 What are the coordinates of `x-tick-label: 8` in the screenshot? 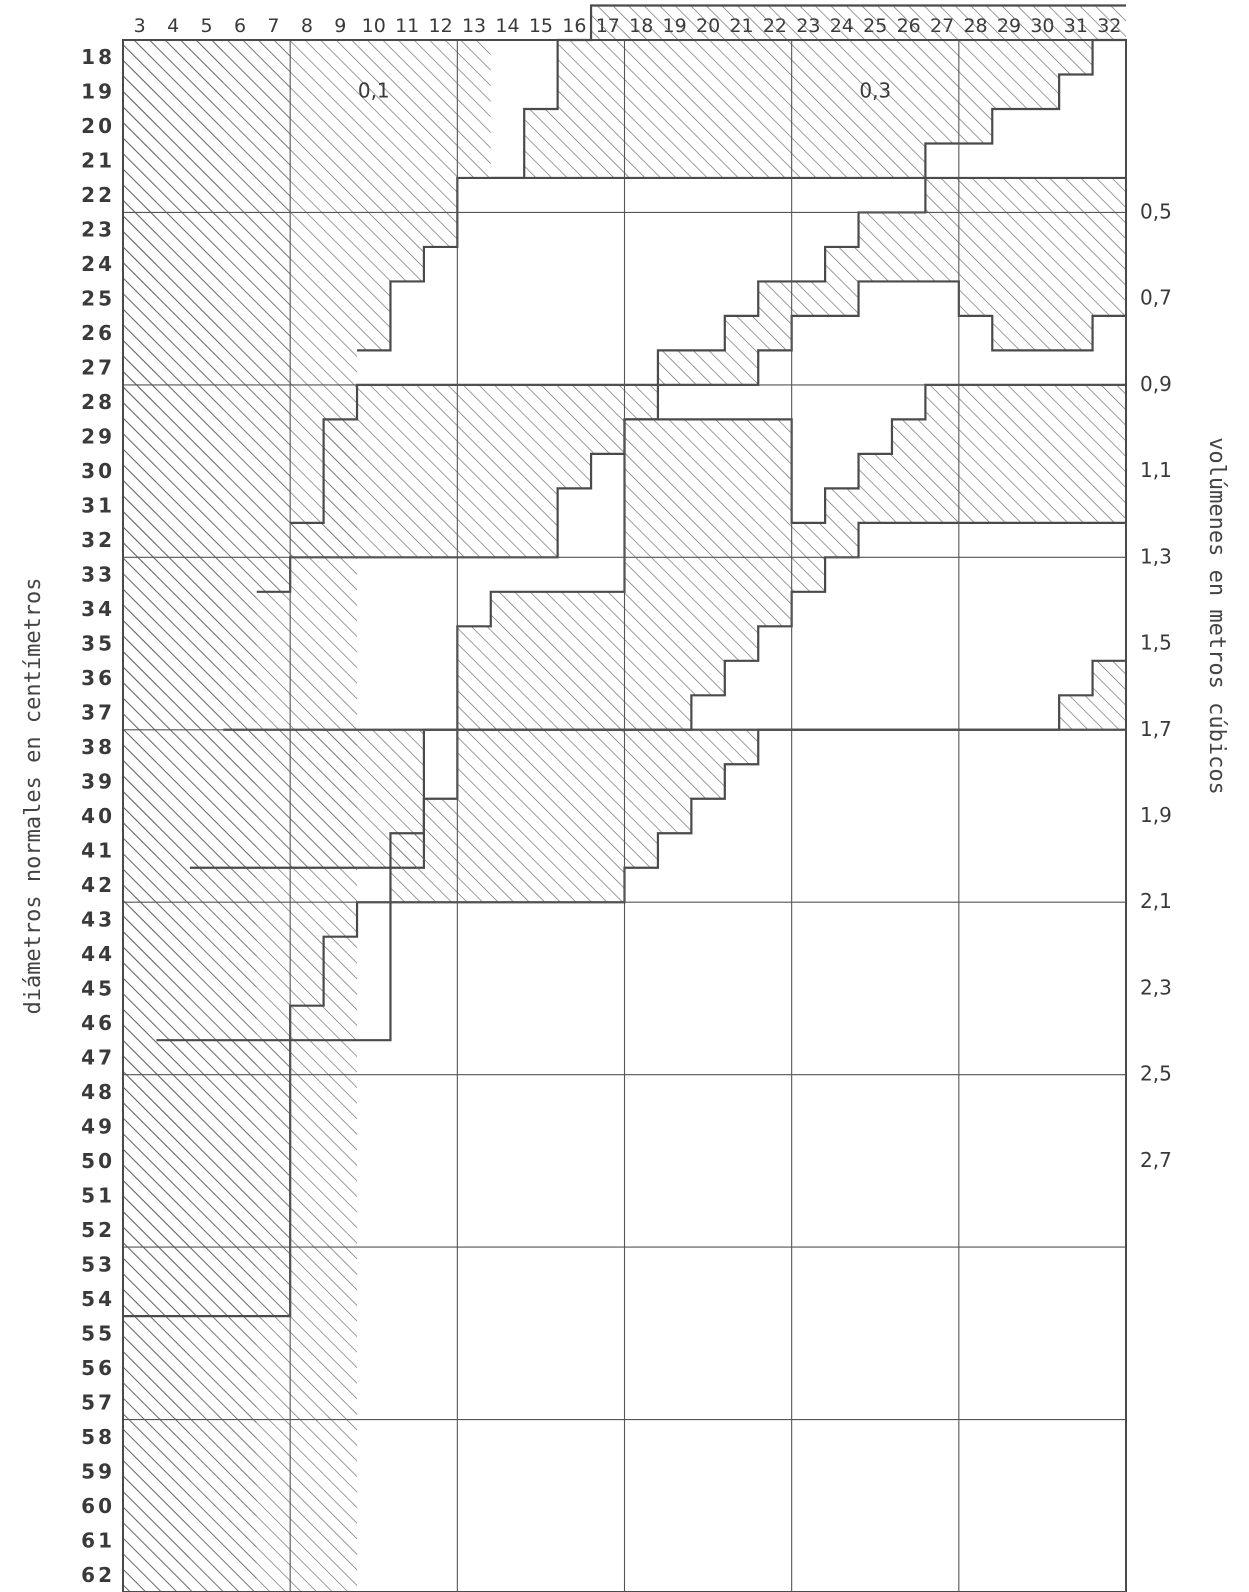 It's located at (307, 26).